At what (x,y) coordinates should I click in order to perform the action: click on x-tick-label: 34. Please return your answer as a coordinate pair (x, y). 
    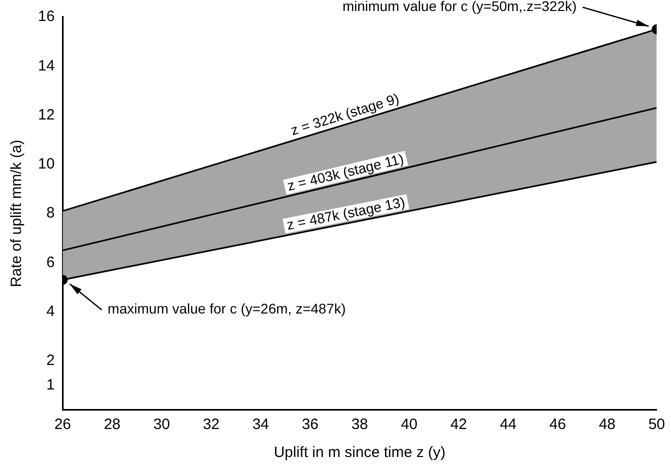
    Looking at the image, I should click on (261, 425).